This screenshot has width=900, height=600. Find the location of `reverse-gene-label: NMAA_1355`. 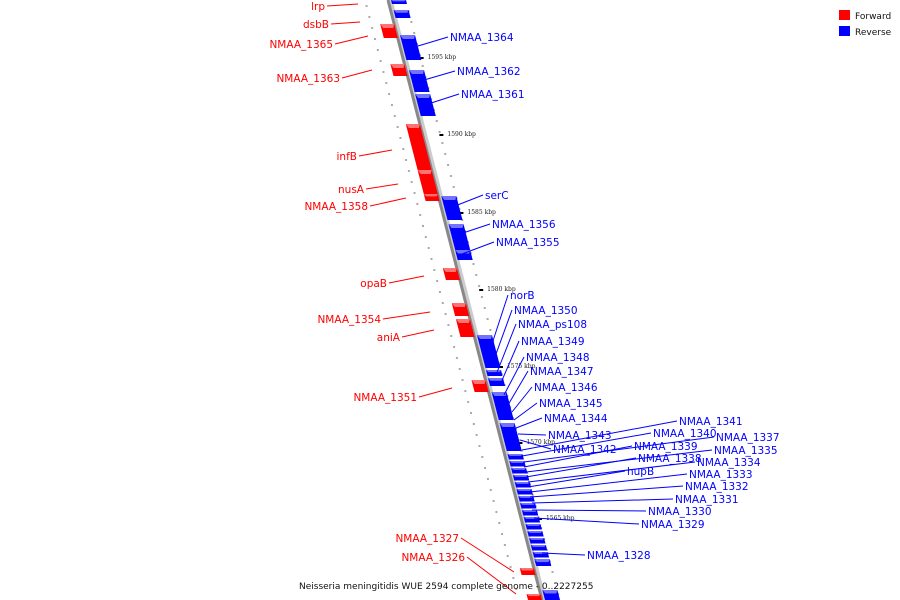

reverse-gene-label: NMAA_1355 is located at coordinates (528, 243).